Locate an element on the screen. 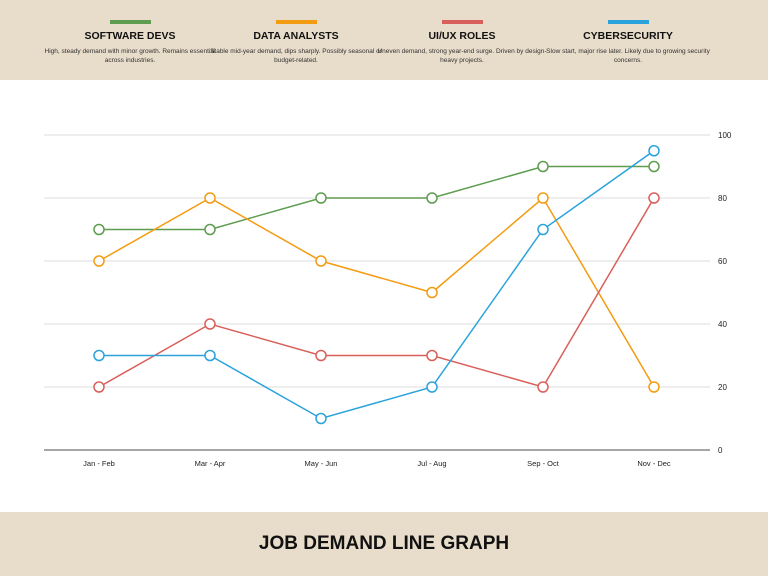  y-tick-label: 20 is located at coordinates (722, 387).